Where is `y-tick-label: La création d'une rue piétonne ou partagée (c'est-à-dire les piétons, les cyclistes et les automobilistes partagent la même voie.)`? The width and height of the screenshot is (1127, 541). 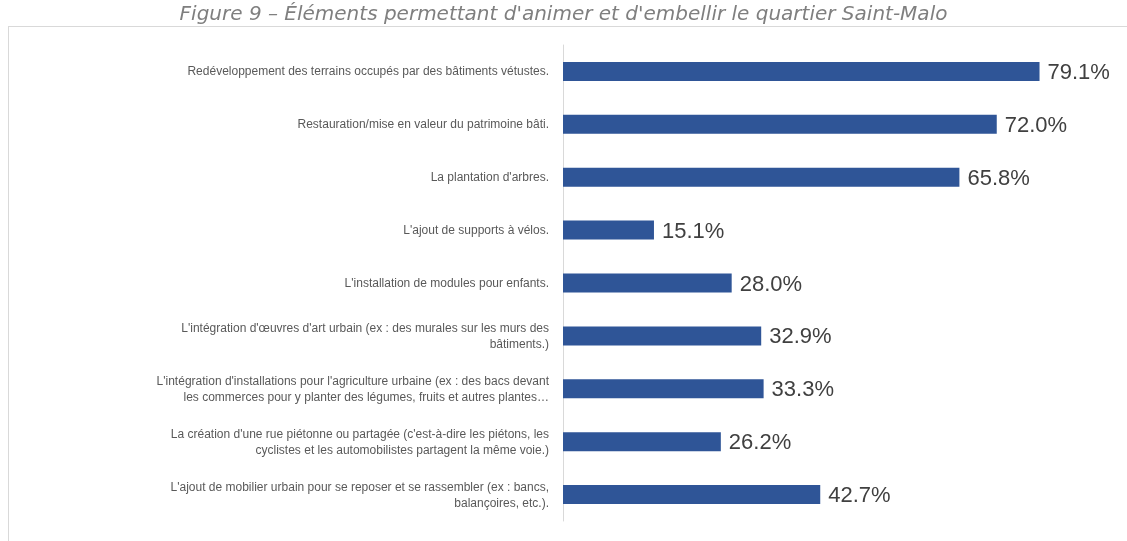 y-tick-label: La création d'une rue piétonne ou partagée (c'est-à-dire les piétons, les cyclistes et les automobilistes partagent la même voie.) is located at coordinates (359, 441).